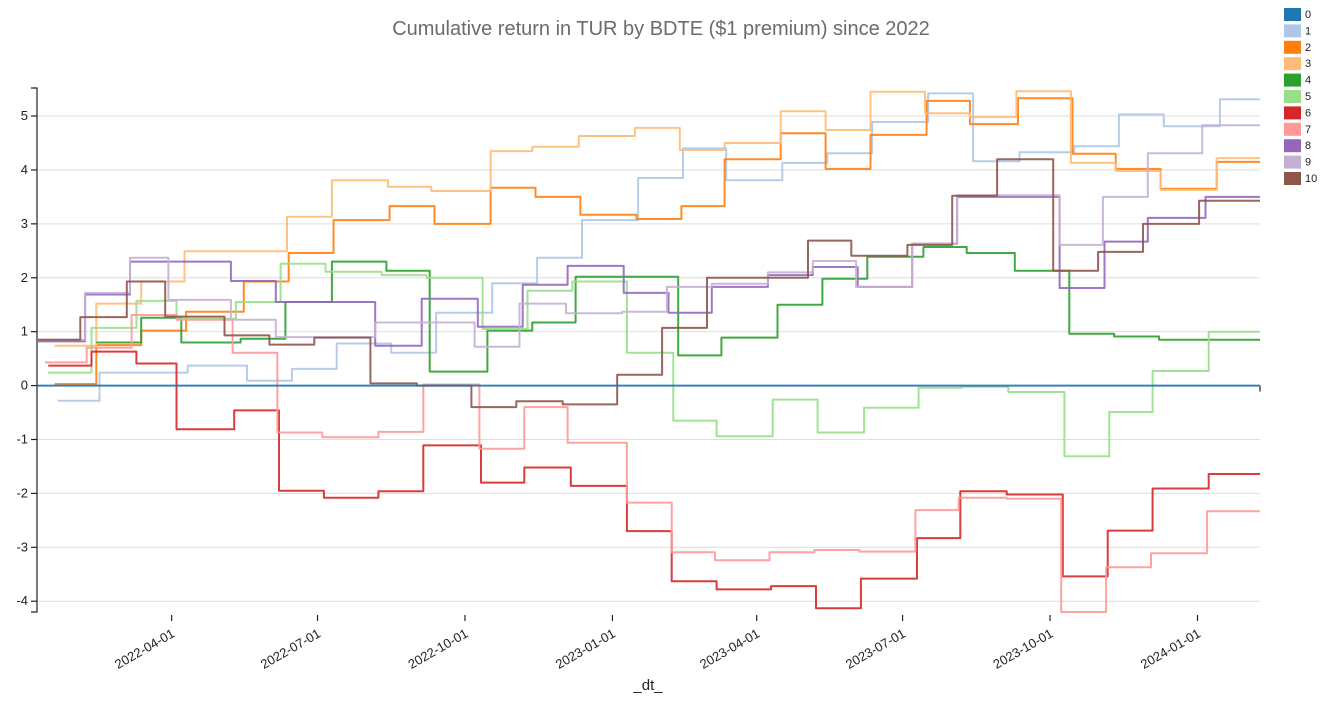 This screenshot has width=1322, height=701. Describe the element at coordinates (24, 223) in the screenshot. I see `y-tick-label: 3` at that location.